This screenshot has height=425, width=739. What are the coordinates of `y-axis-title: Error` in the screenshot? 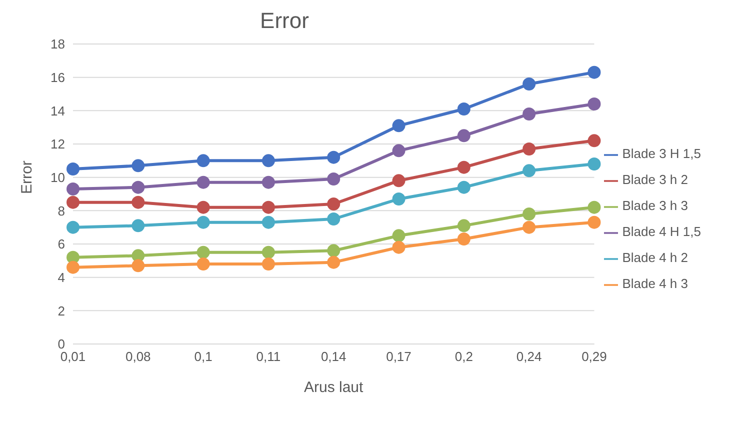 It's located at (27, 177).